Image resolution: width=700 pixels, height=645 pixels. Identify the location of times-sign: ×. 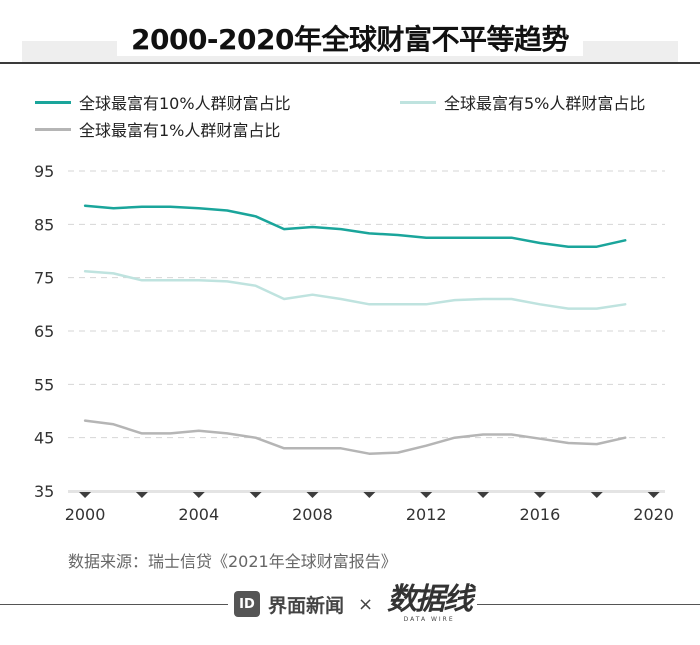
(366, 604).